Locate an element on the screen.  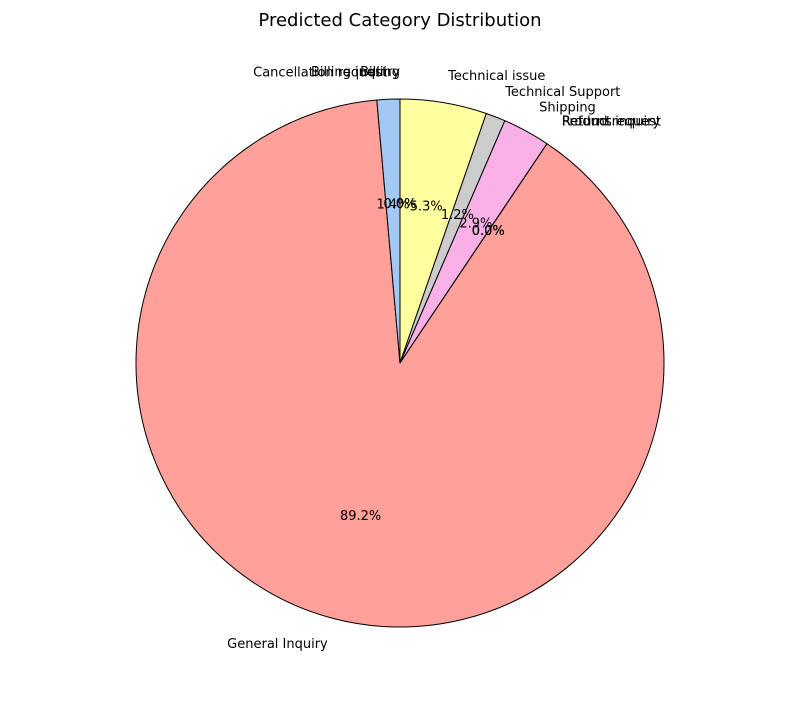
slice-label-returns: Returns is located at coordinates (587, 121).